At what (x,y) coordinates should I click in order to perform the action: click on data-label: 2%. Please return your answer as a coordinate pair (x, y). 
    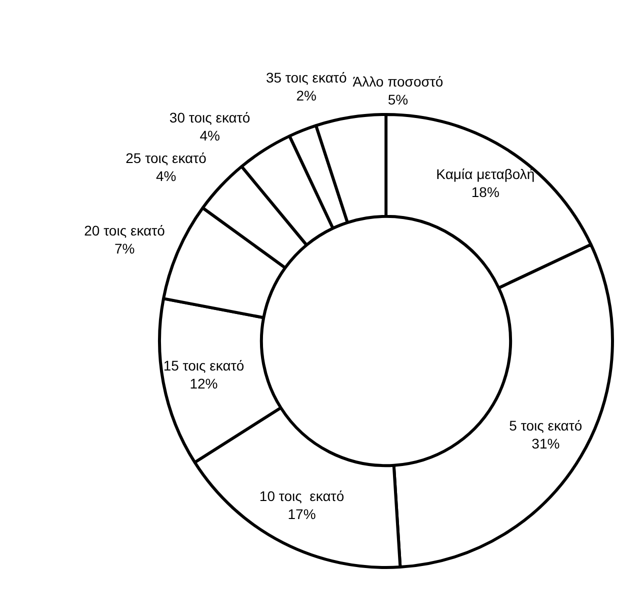
    Looking at the image, I should click on (306, 96).